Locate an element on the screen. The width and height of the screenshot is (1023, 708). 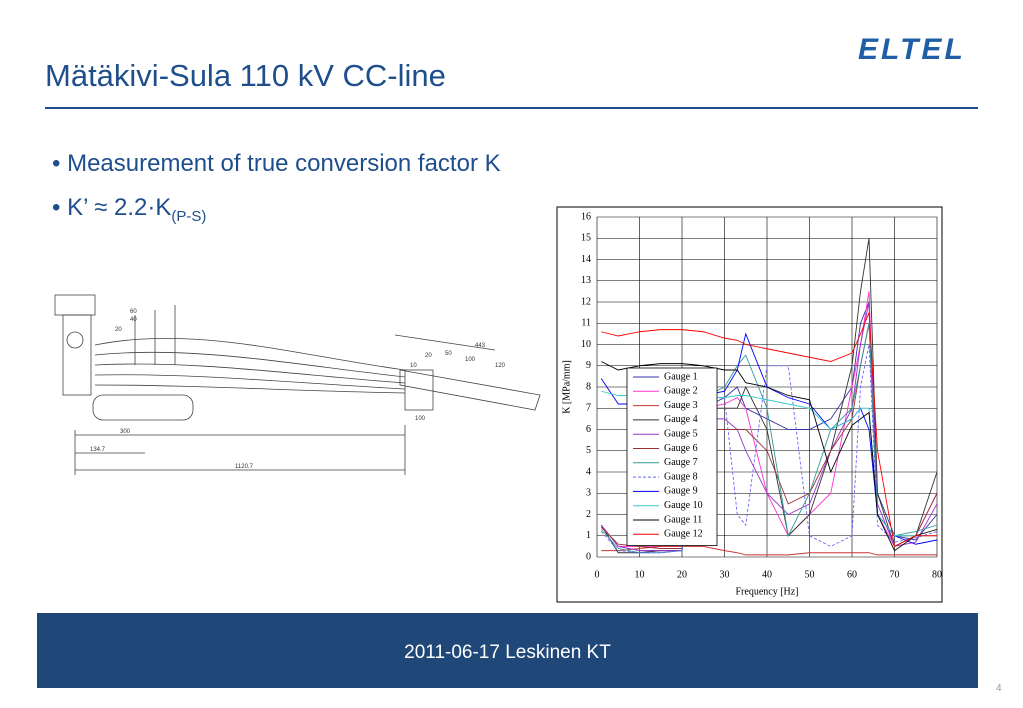
x-tick-label: 20 is located at coordinates (682, 574).